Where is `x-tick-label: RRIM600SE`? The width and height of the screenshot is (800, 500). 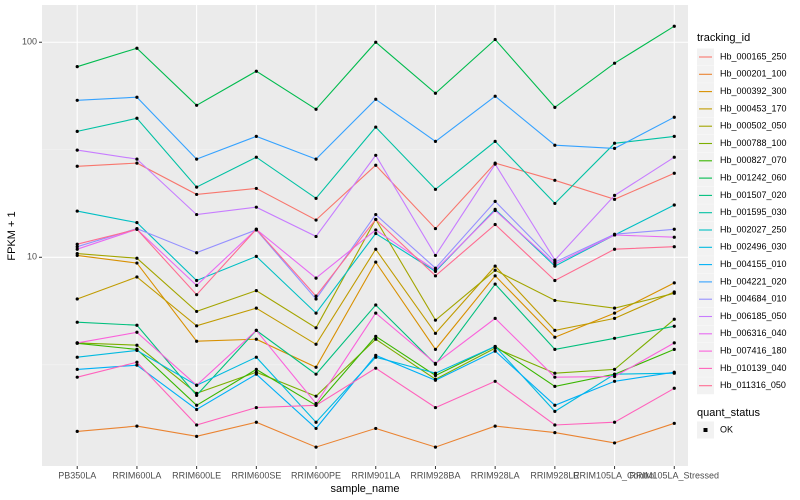
x-tick-label: RRIM600SE is located at coordinates (256, 475).